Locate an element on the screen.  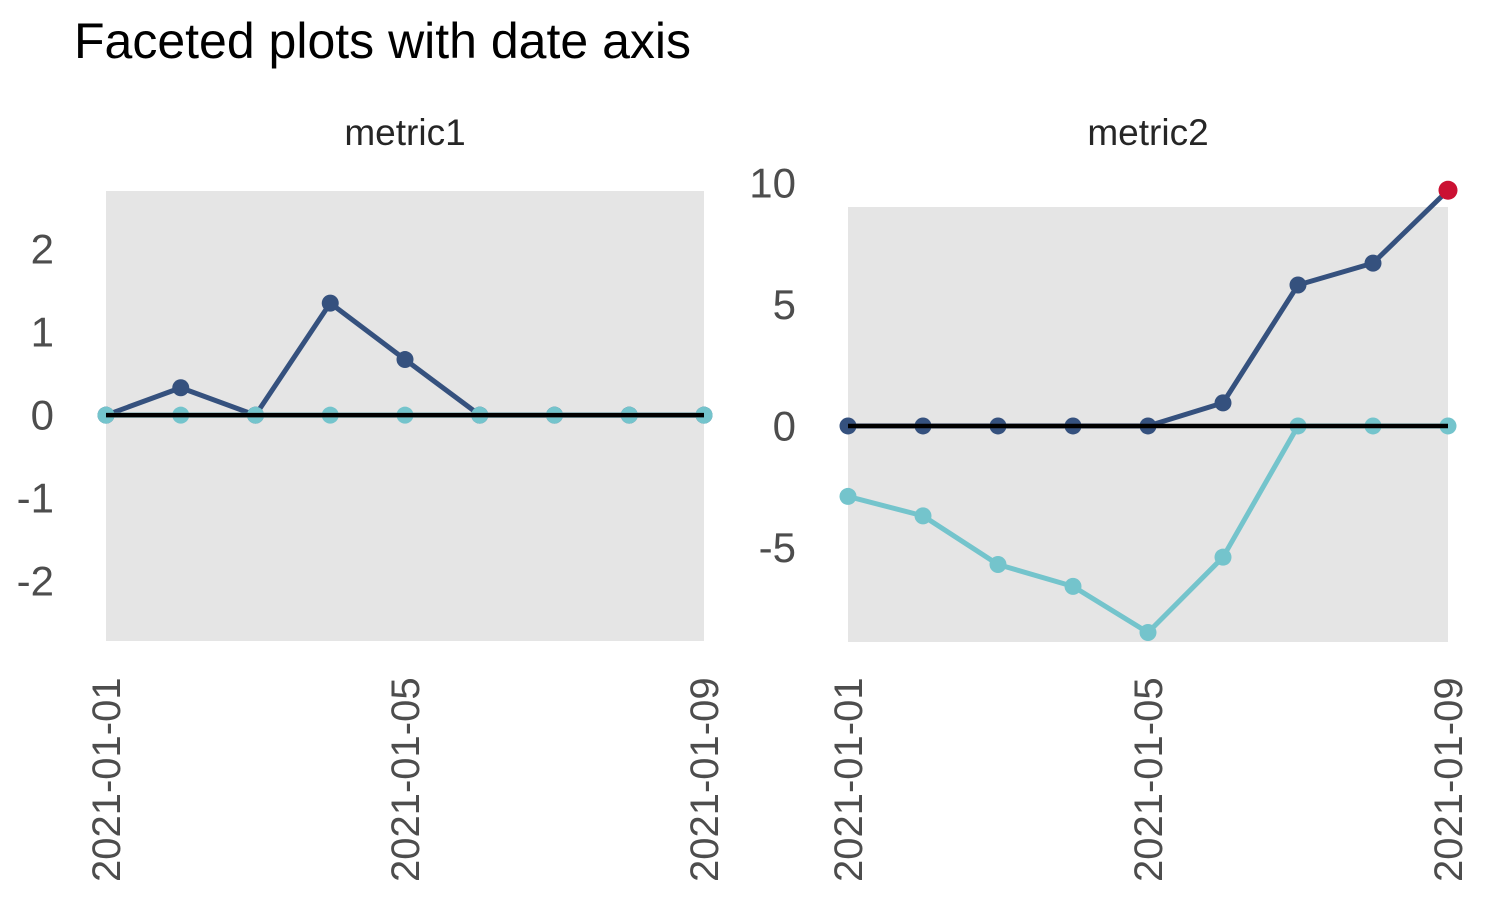
chart-title: Faceted plots with date axis is located at coordinates (382, 41).